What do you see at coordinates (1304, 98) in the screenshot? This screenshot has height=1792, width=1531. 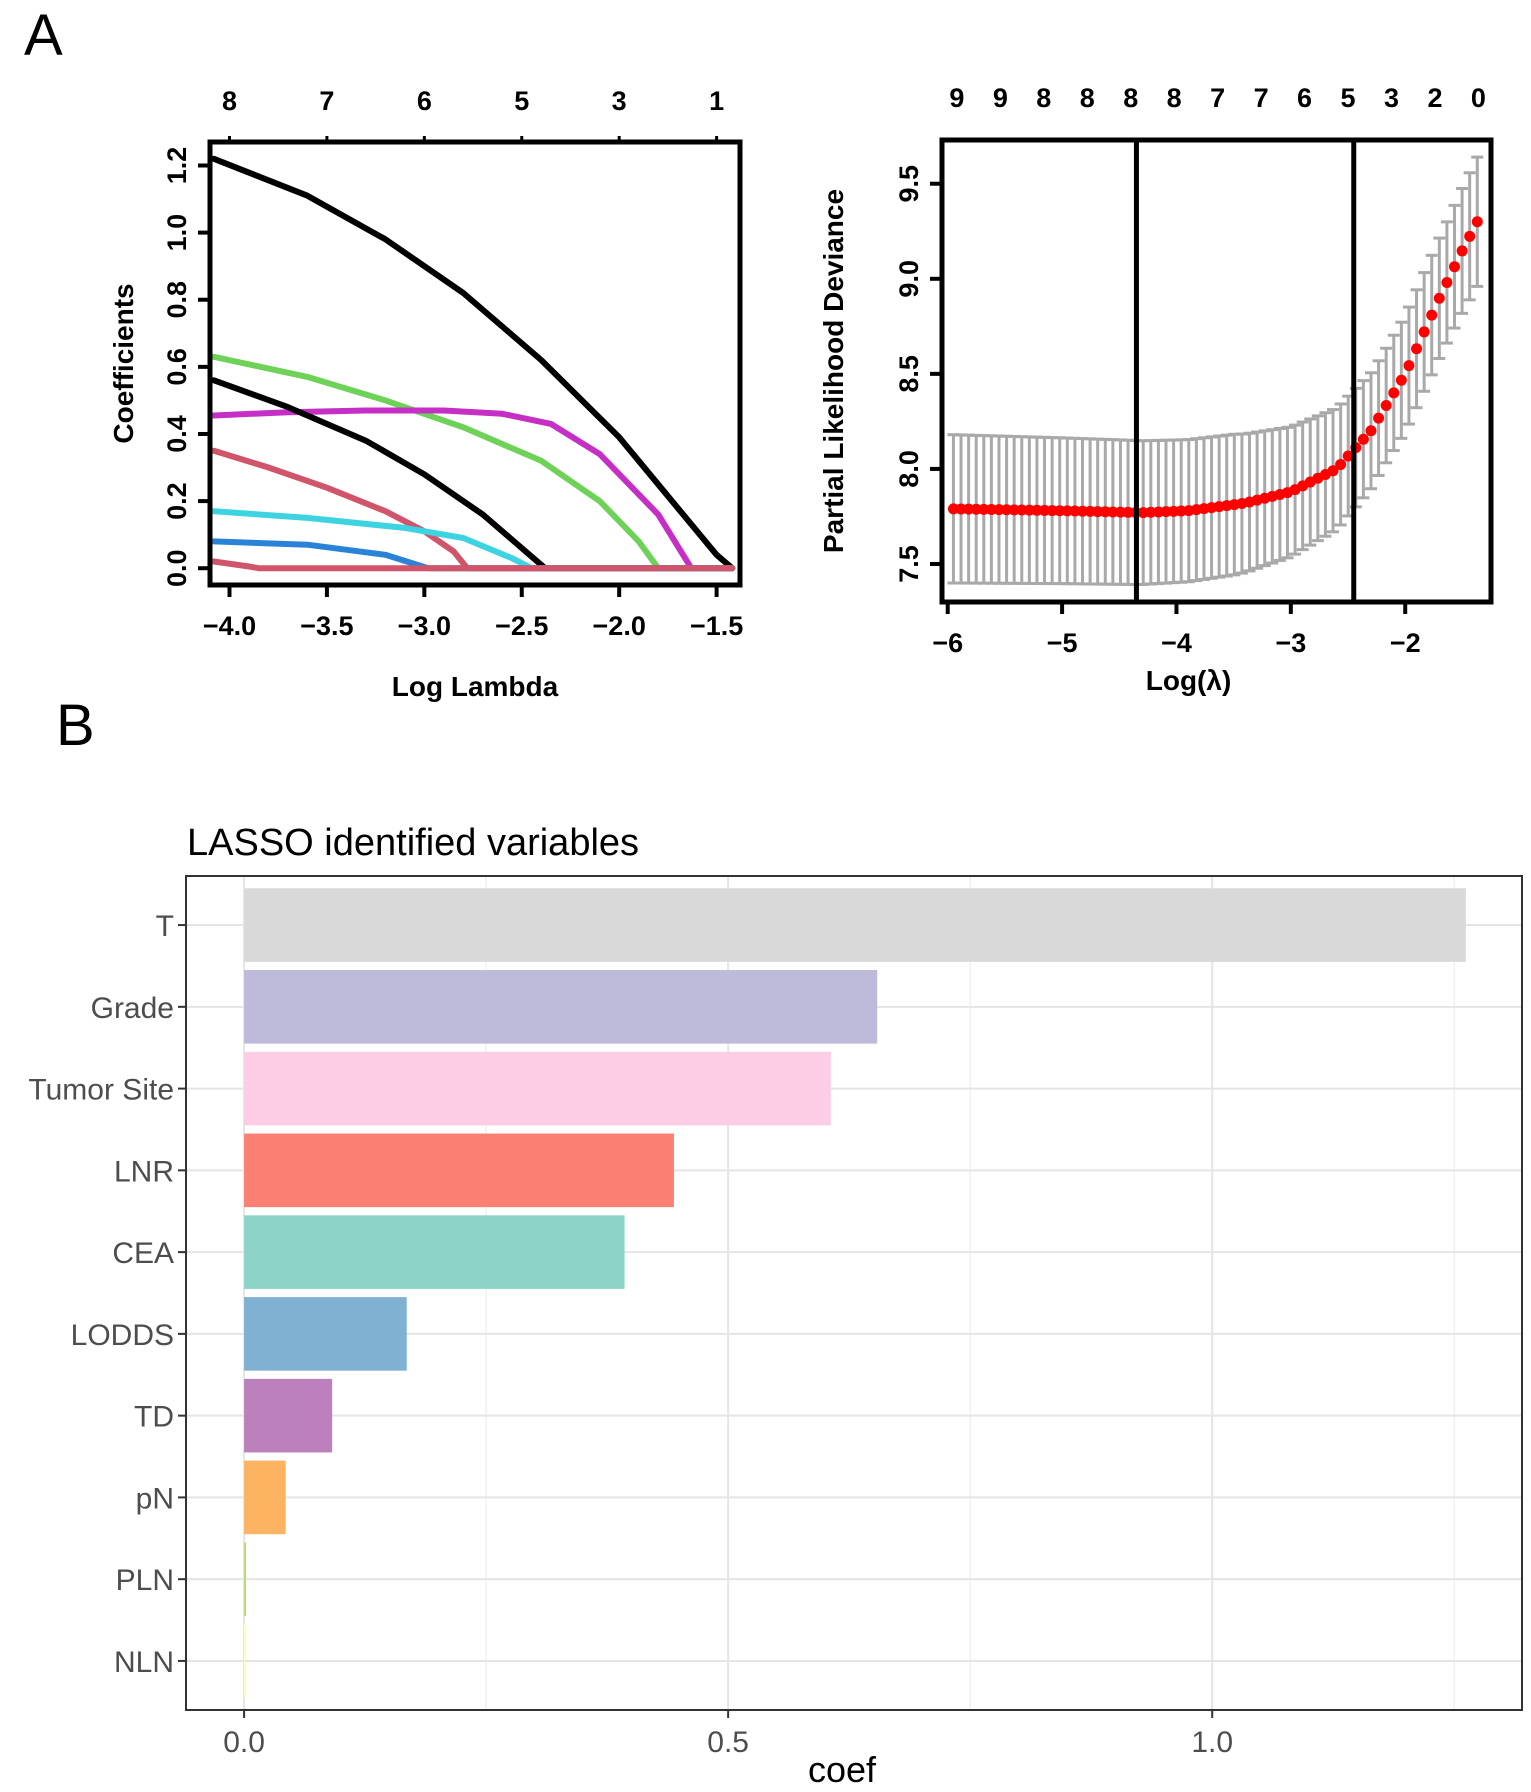 I see `top-axis-label: 6` at bounding box center [1304, 98].